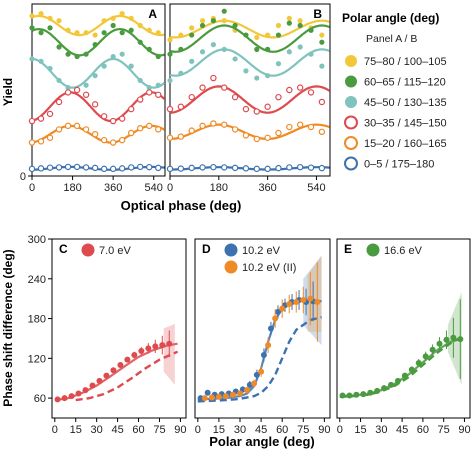 This screenshot has width=472, height=452. I want to click on x-tick-label: 75, so click(444, 430).